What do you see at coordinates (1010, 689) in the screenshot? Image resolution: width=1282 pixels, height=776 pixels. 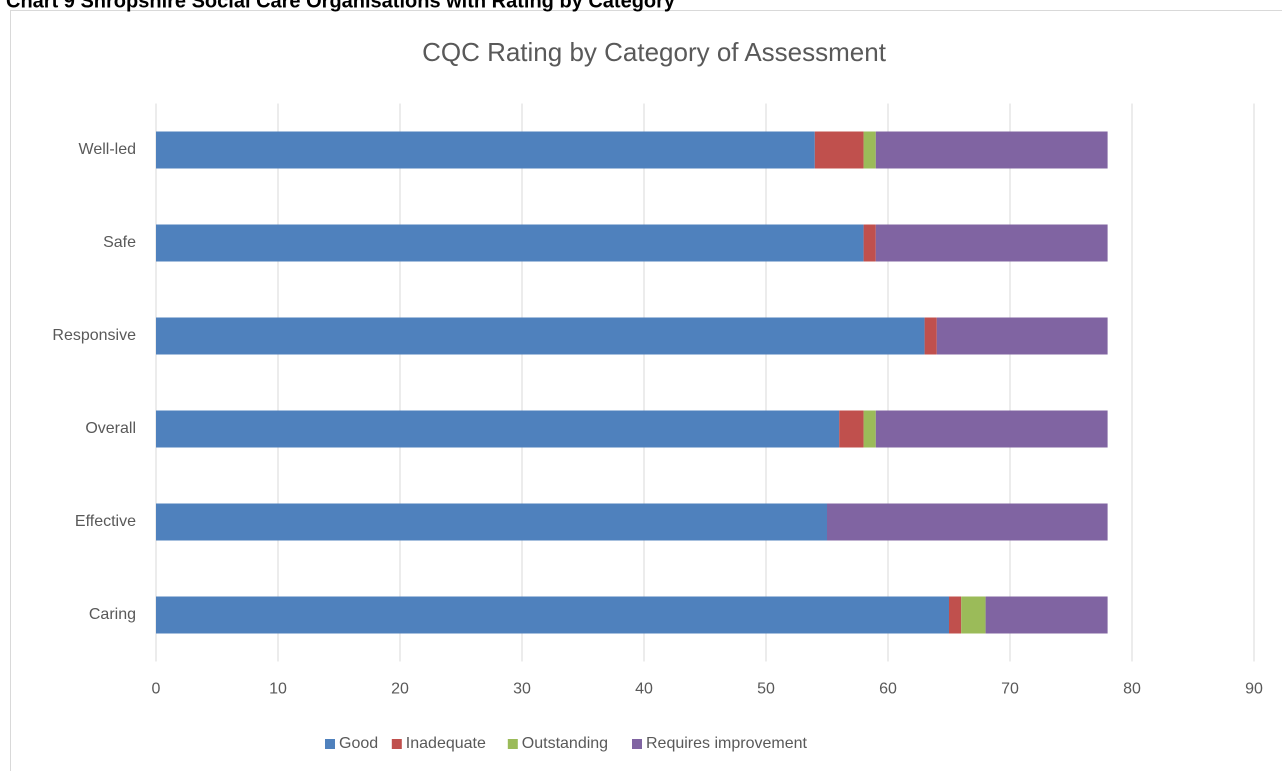 I see `x-tick-label: 70` at bounding box center [1010, 689].